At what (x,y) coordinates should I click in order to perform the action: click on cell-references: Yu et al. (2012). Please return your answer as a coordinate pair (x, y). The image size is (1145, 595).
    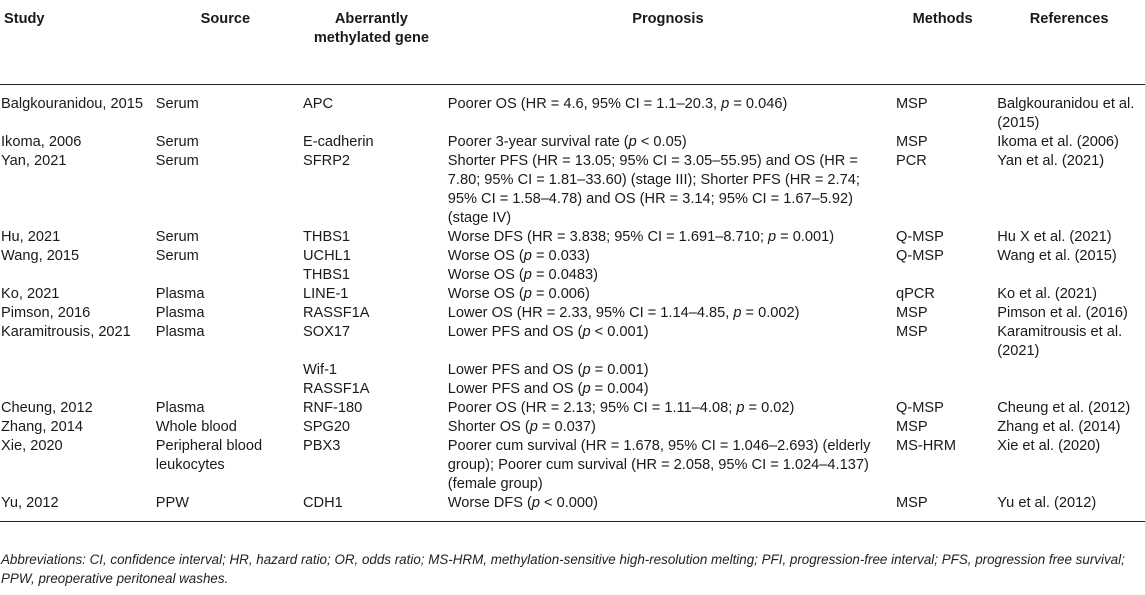
    Looking at the image, I should click on (1069, 507).